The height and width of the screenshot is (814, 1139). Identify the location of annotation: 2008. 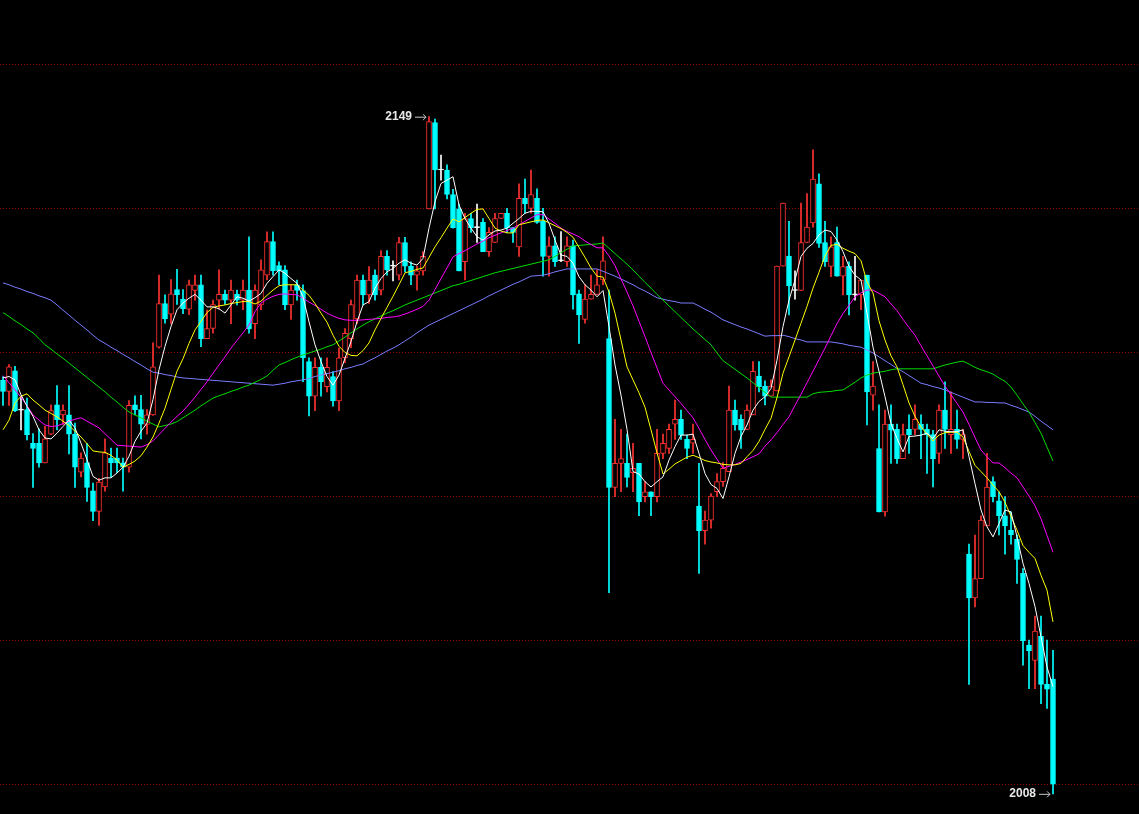
(1023, 793).